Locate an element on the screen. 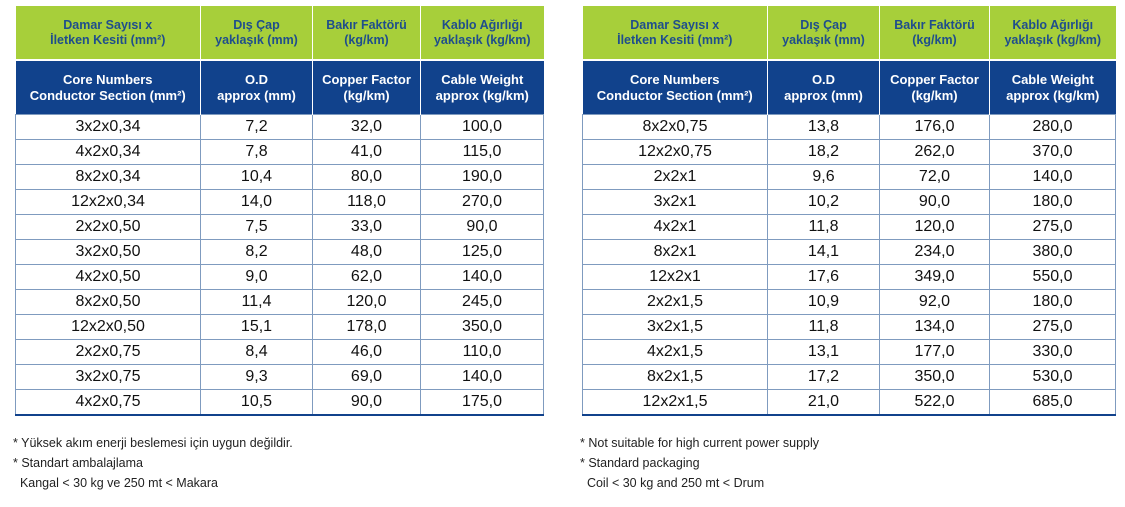 This screenshot has width=1125, height=507. cell-copper-factor: 33,0 is located at coordinates (366, 227).